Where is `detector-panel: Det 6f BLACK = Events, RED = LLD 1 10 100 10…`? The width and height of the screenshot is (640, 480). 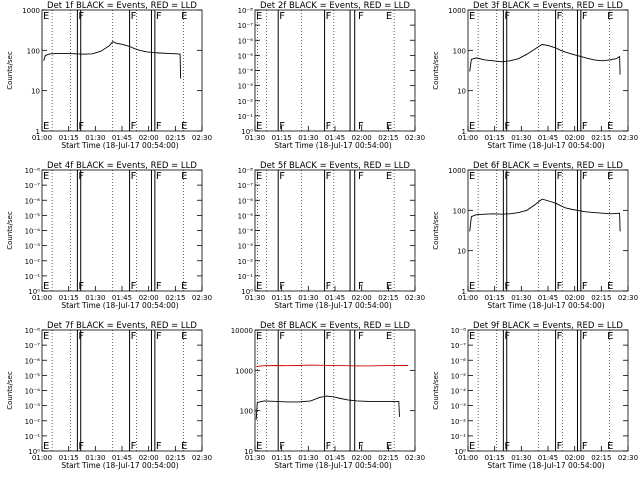
detector-panel: Det 6f BLACK = Events, RED = LLD 1 10 100 10… is located at coordinates (532, 240).